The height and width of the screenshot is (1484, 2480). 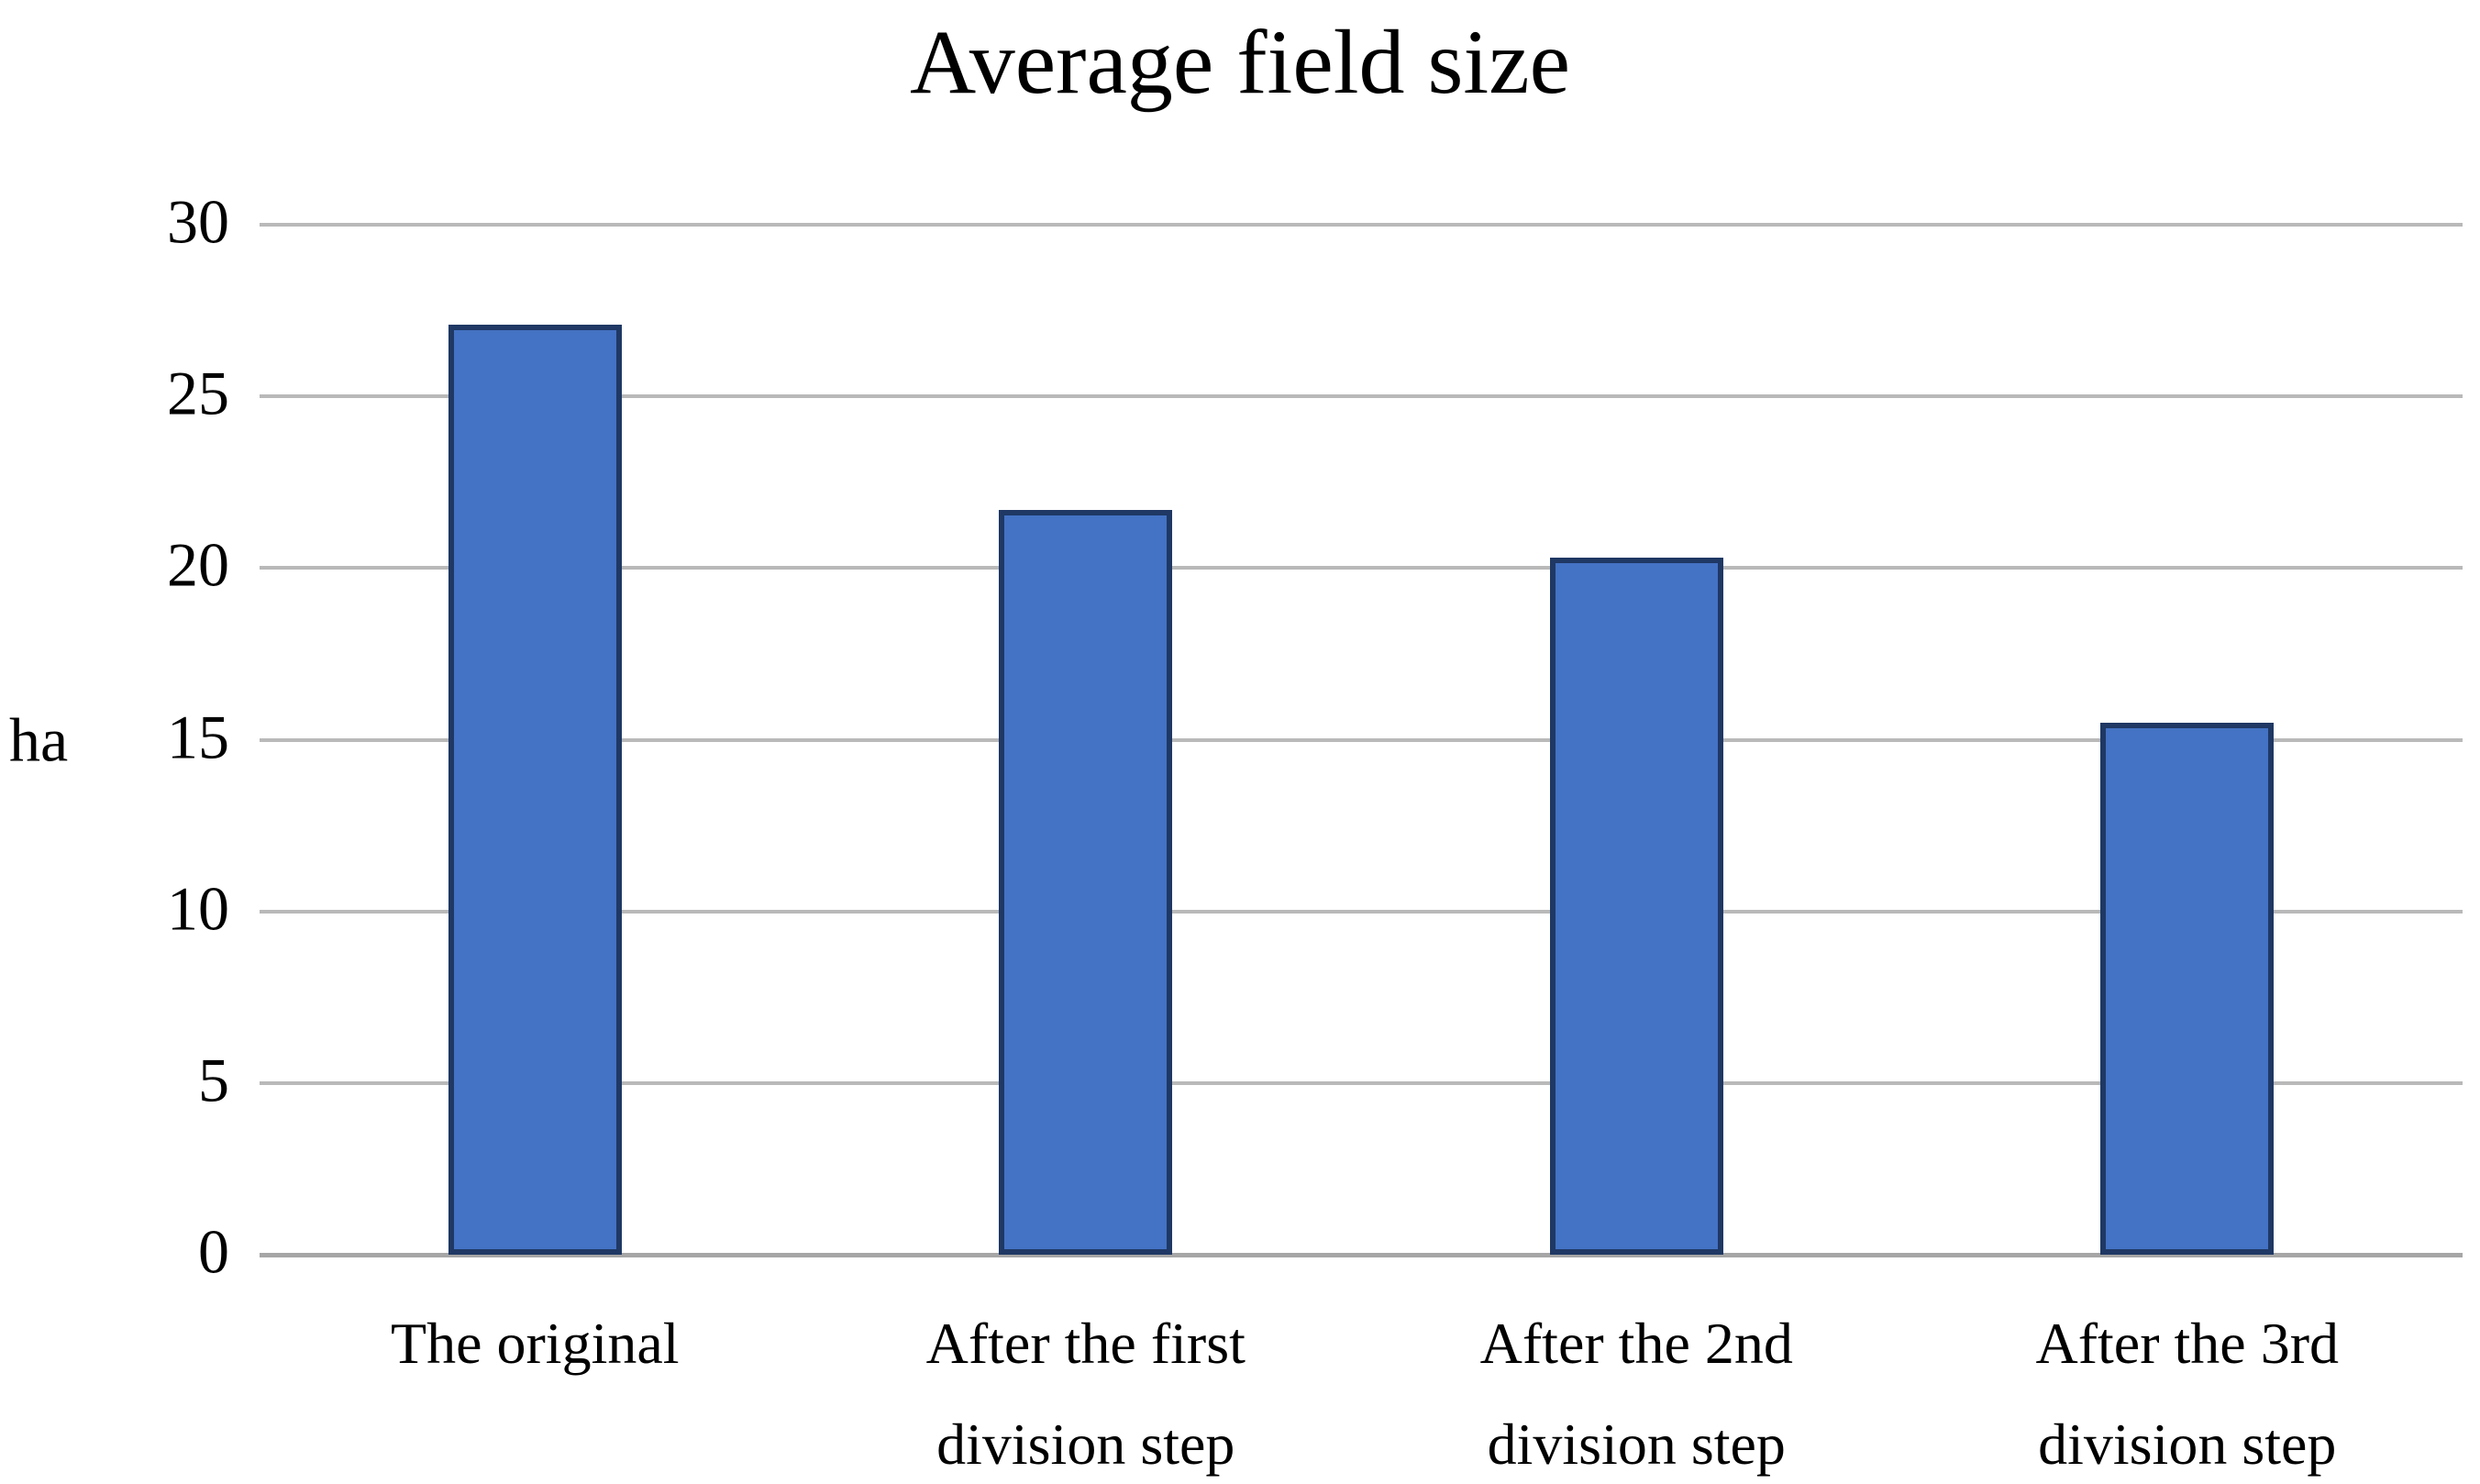 What do you see at coordinates (213, 1080) in the screenshot?
I see `y-tick-label: 5` at bounding box center [213, 1080].